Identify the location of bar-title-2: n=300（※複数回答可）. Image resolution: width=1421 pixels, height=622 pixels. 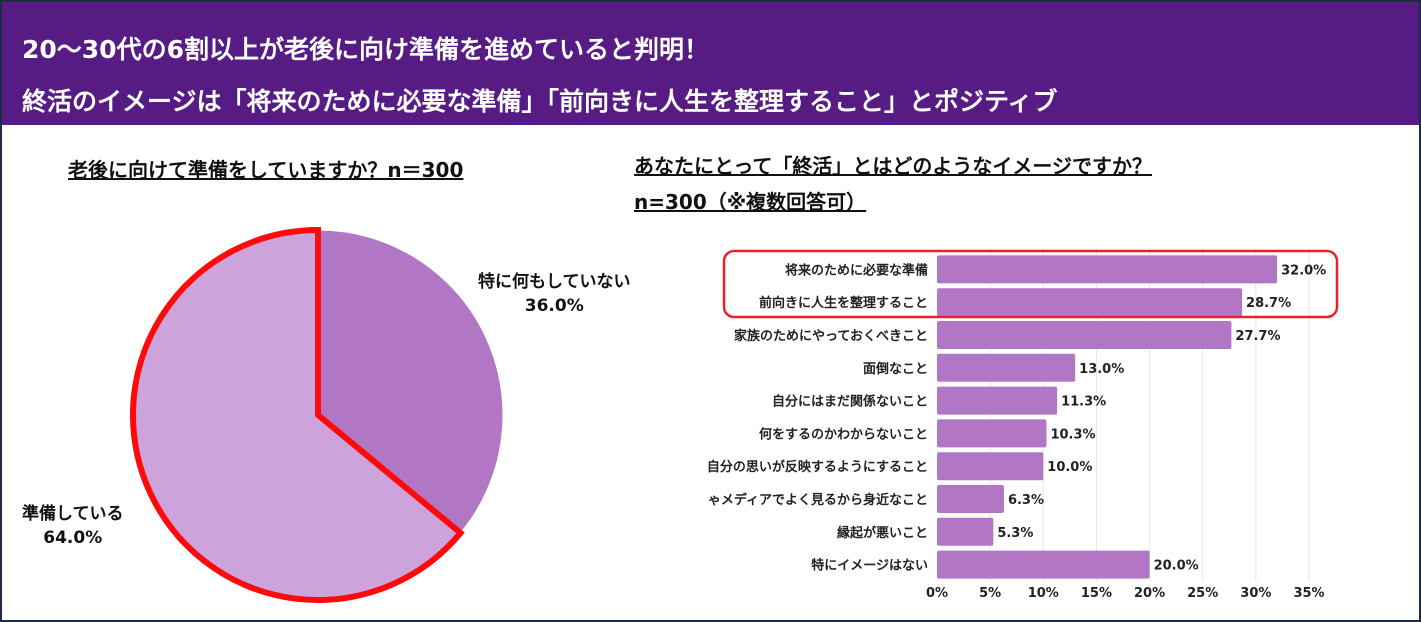
(750, 202).